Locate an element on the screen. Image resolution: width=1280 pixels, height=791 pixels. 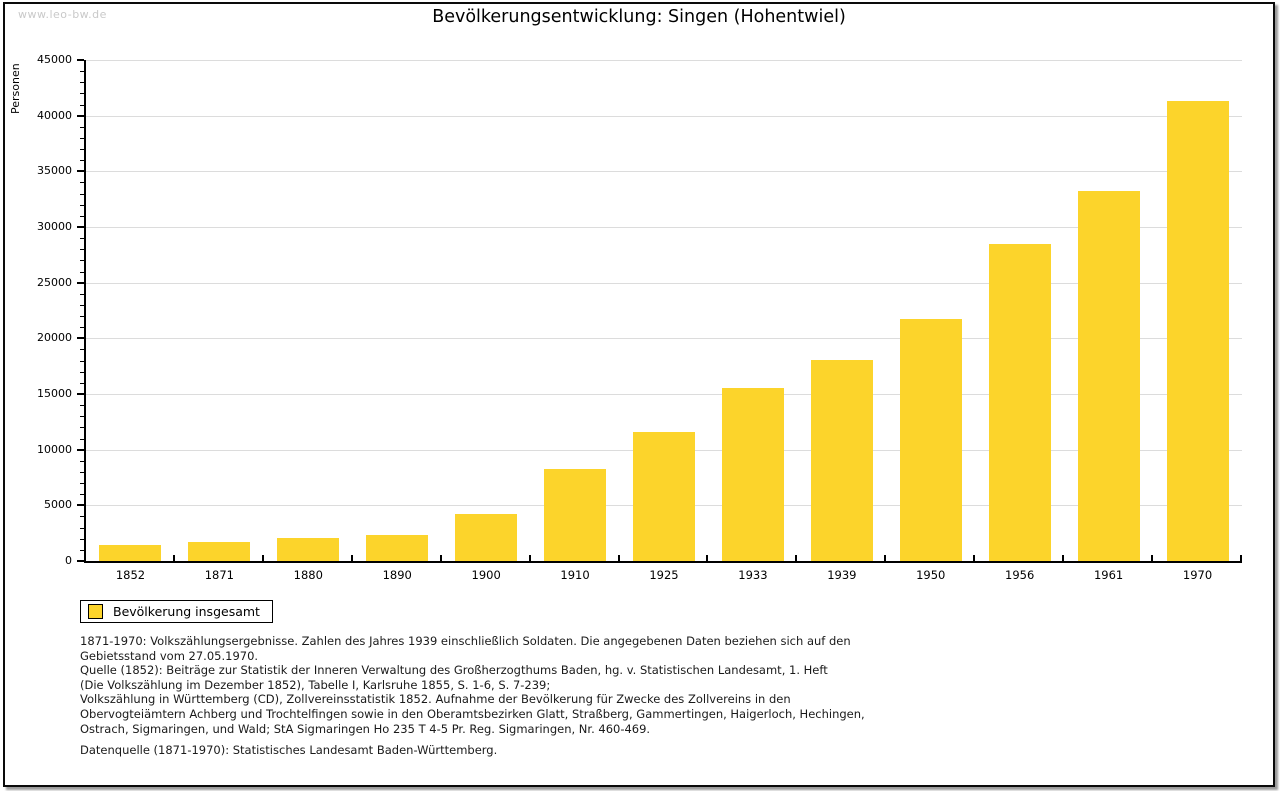
x-axis-label: 1880 is located at coordinates (308, 575).